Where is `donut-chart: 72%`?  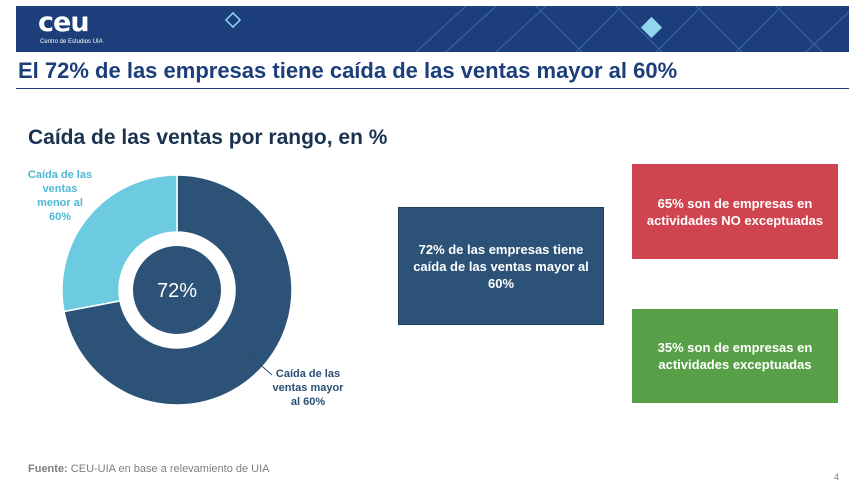 donut-chart: 72% is located at coordinates (177, 290).